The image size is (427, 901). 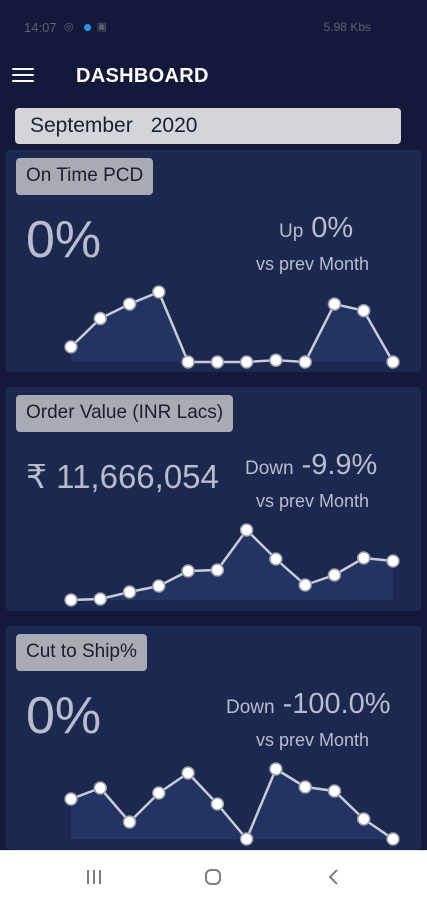 What do you see at coordinates (174, 125) in the screenshot?
I see `selected-year: 2020` at bounding box center [174, 125].